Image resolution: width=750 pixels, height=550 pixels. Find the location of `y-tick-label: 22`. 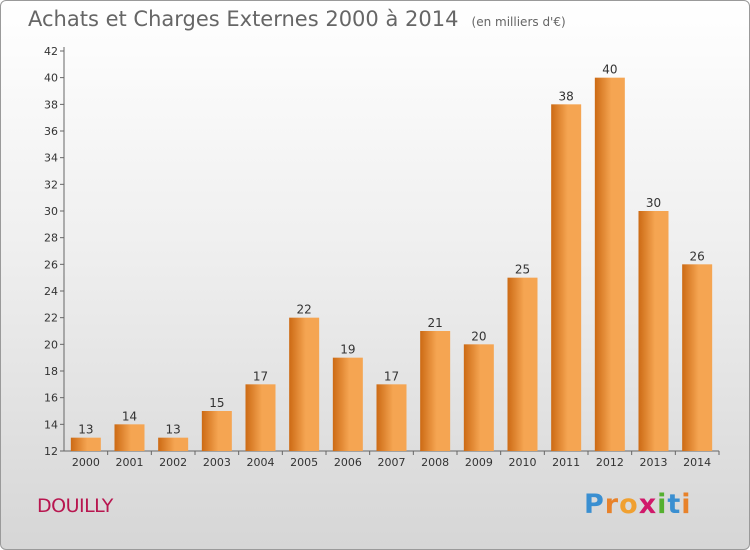

y-tick-label: 22 is located at coordinates (51, 318).